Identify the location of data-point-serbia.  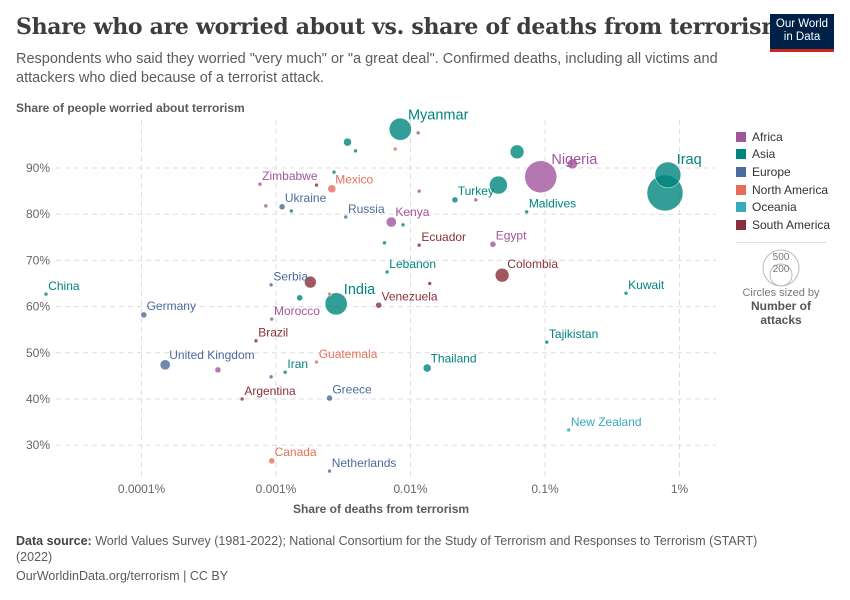
(271, 285).